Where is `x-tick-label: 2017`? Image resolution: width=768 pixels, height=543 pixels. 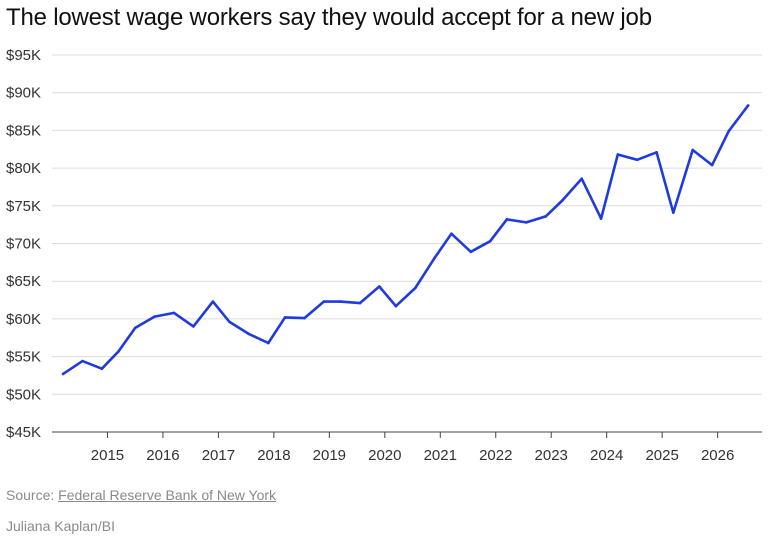
x-tick-label: 2017 is located at coordinates (218, 455).